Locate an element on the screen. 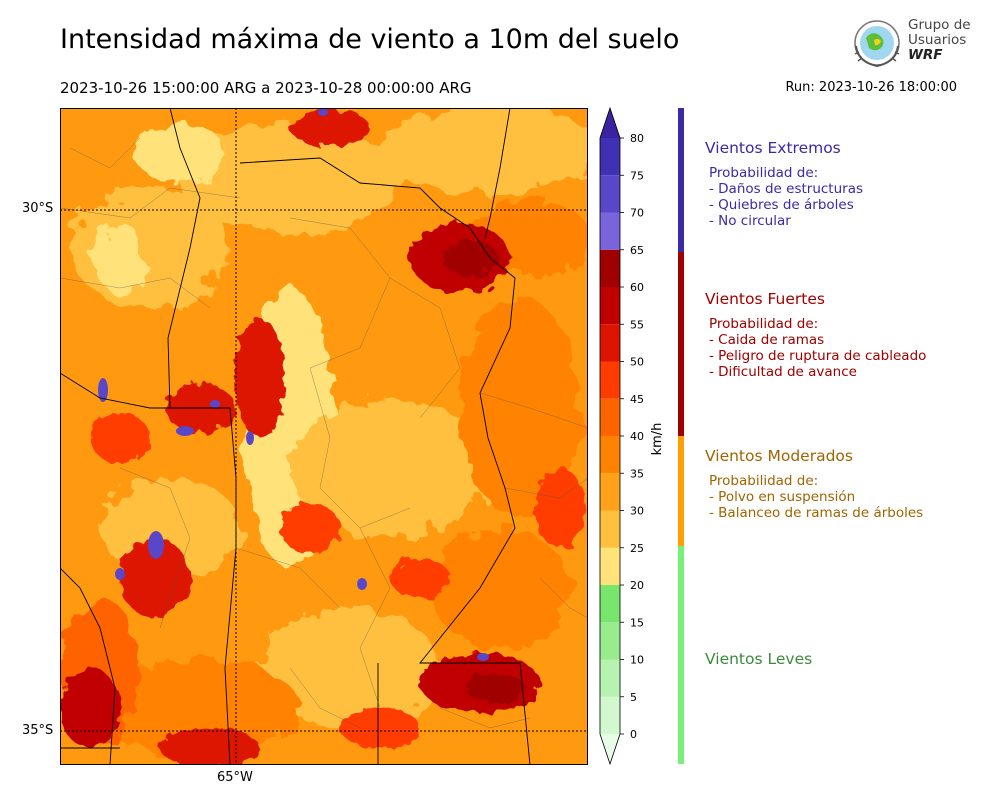 This screenshot has width=1000, height=800. legend-description-line: - Caida de ramas is located at coordinates (767, 340).